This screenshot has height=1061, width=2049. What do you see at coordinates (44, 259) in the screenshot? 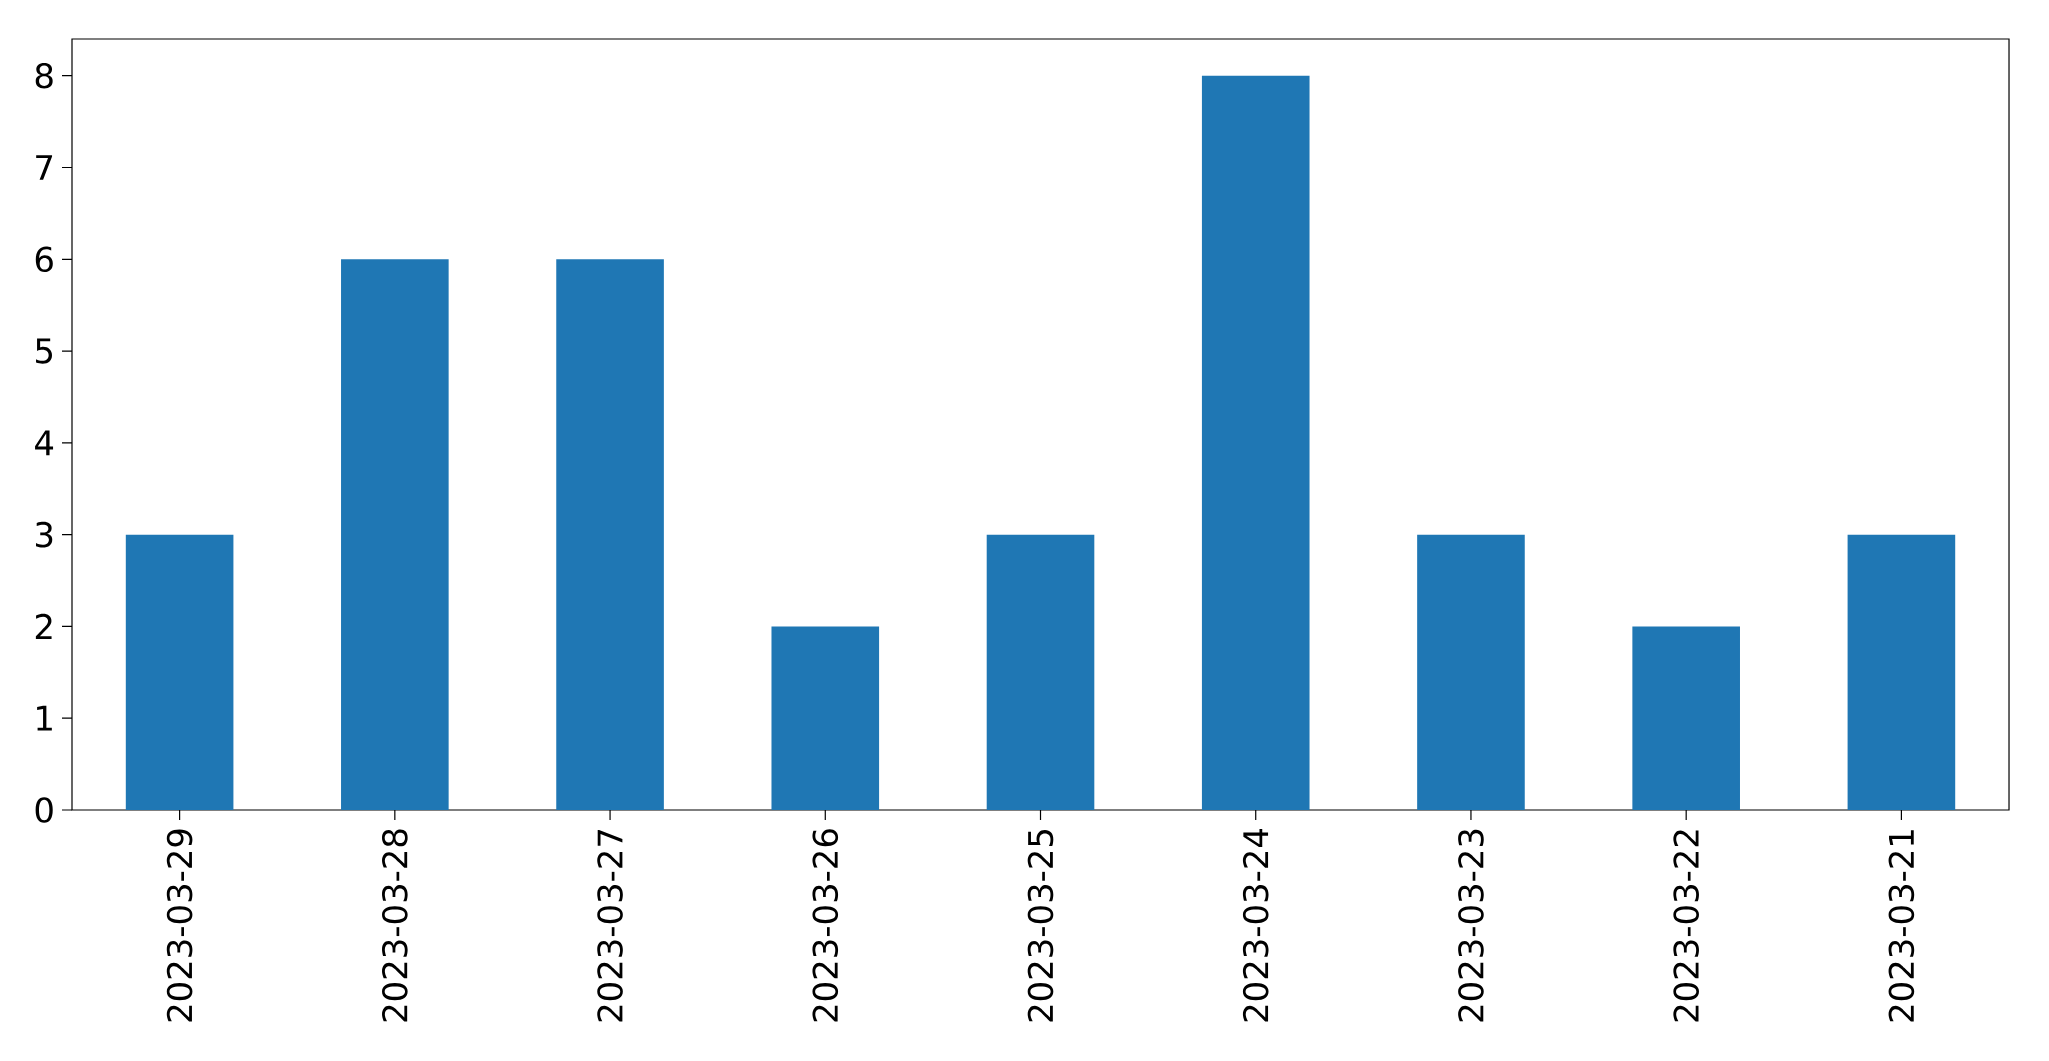
I see `y-tick-label: 6` at bounding box center [44, 259].